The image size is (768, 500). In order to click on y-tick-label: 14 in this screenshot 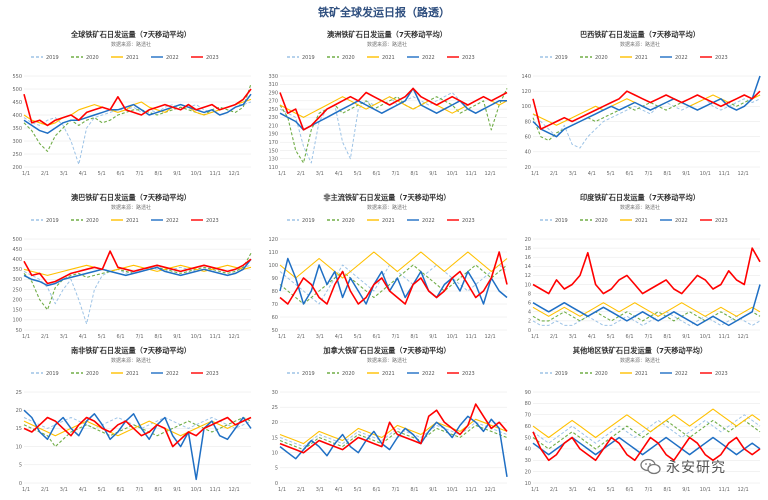, I will do `click(528, 267)`.